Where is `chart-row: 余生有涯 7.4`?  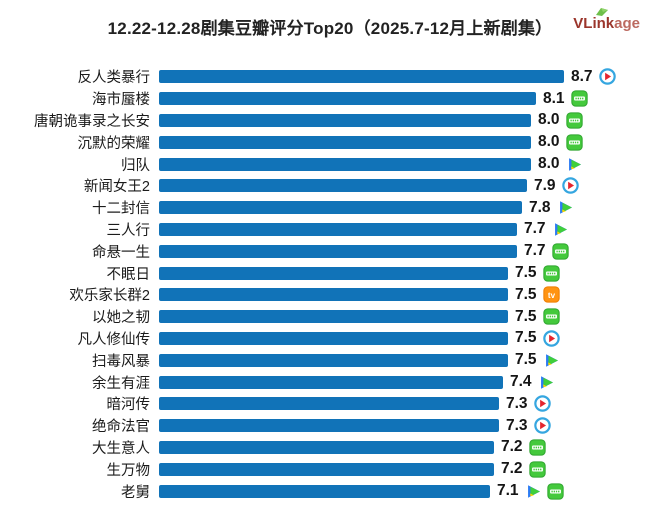 chart-row: 余生有涯 7.4 is located at coordinates (330, 382).